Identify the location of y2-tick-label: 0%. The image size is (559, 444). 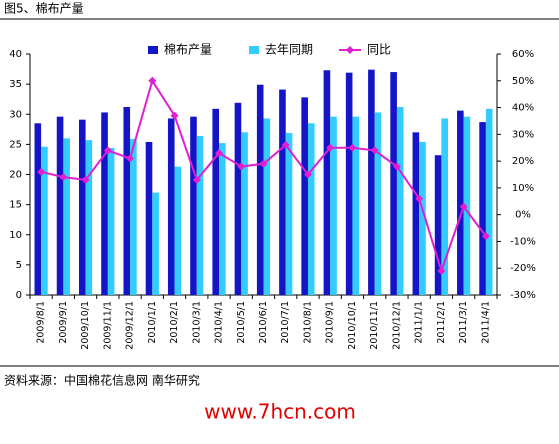
(523, 215).